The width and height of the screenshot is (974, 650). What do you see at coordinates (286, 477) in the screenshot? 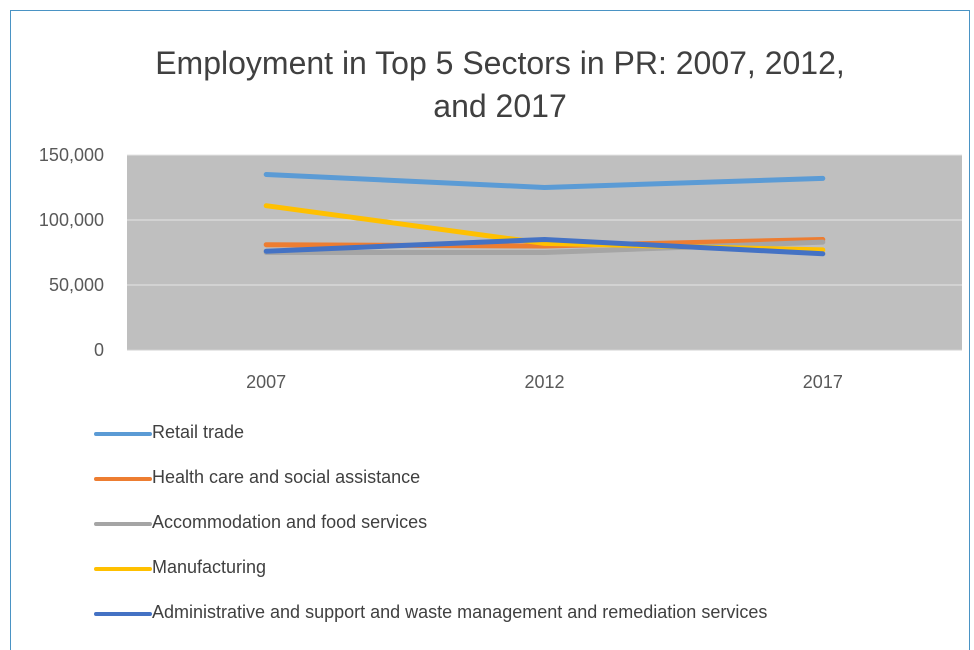
I see `legend-label: Health care and social assistance` at bounding box center [286, 477].